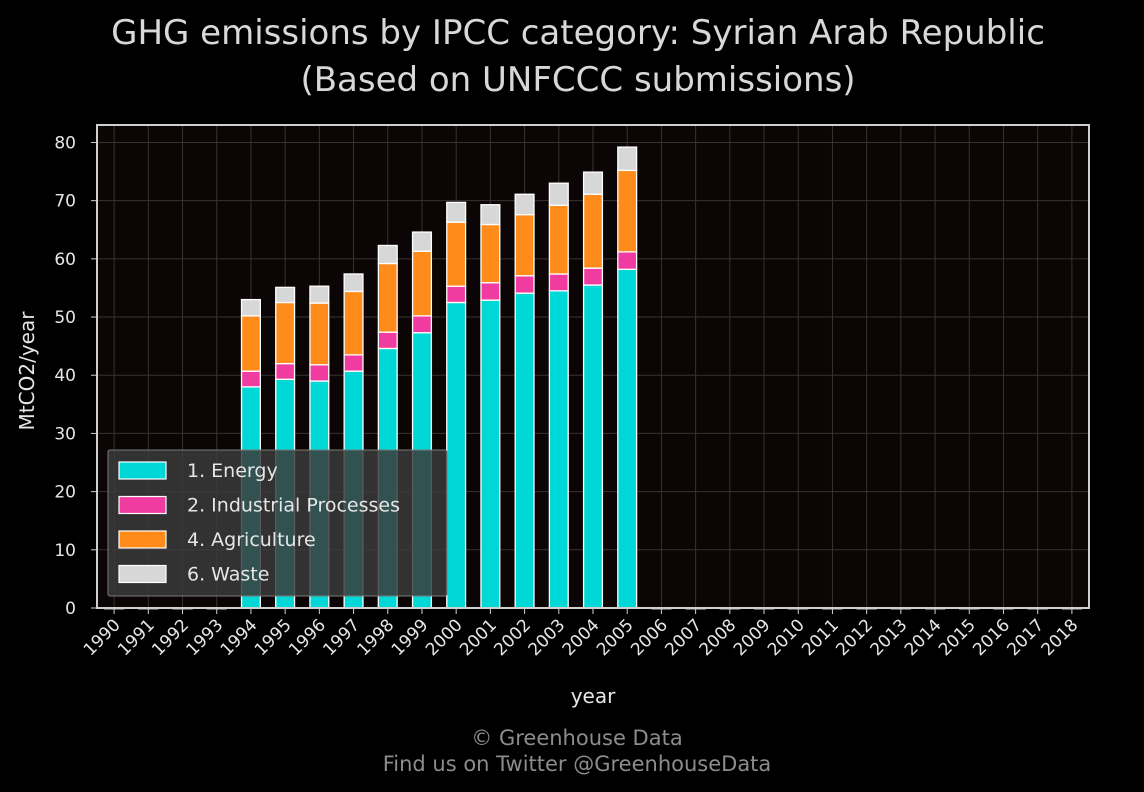  What do you see at coordinates (65, 318) in the screenshot?
I see `y-tick-label: 50` at bounding box center [65, 318].